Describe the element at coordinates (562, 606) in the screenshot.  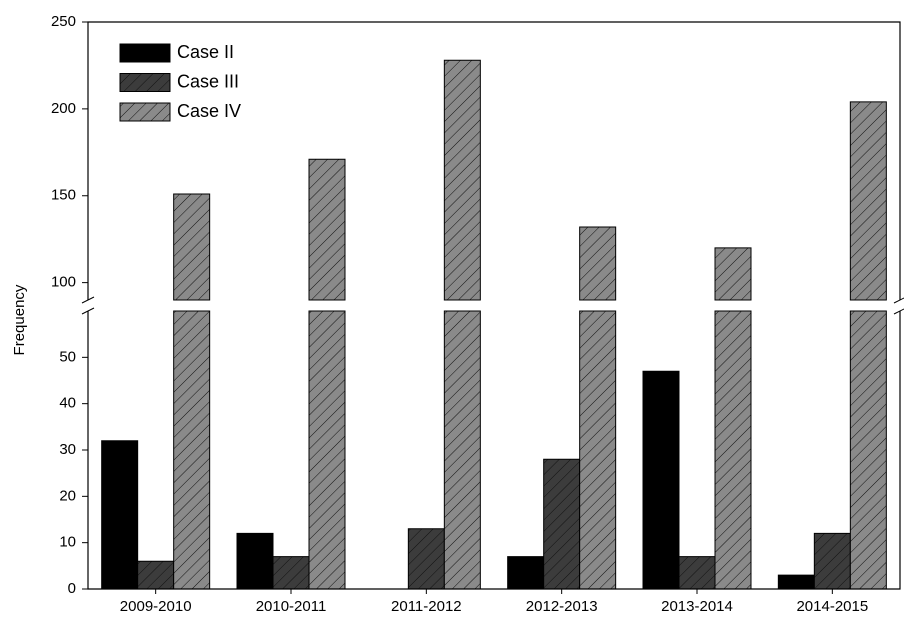
I see `x-tick-label: 2012-2013` at that location.